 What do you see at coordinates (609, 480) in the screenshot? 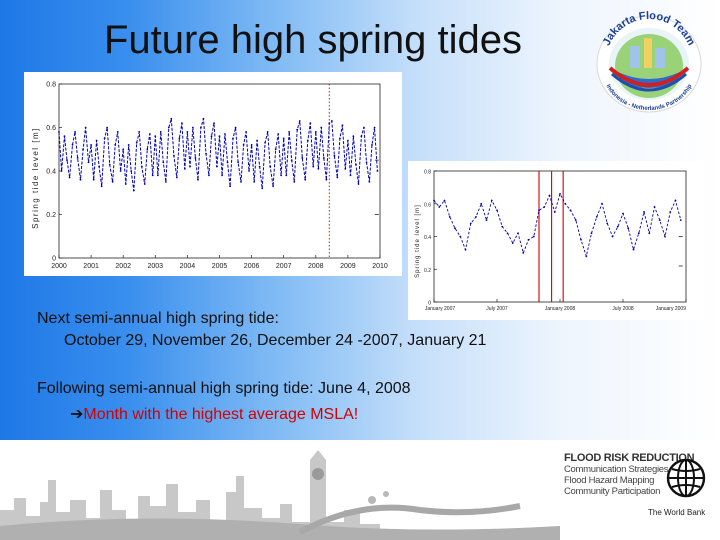
I see `footer-item-hazard-mapping: Flood Hazard Mapping` at bounding box center [609, 480].